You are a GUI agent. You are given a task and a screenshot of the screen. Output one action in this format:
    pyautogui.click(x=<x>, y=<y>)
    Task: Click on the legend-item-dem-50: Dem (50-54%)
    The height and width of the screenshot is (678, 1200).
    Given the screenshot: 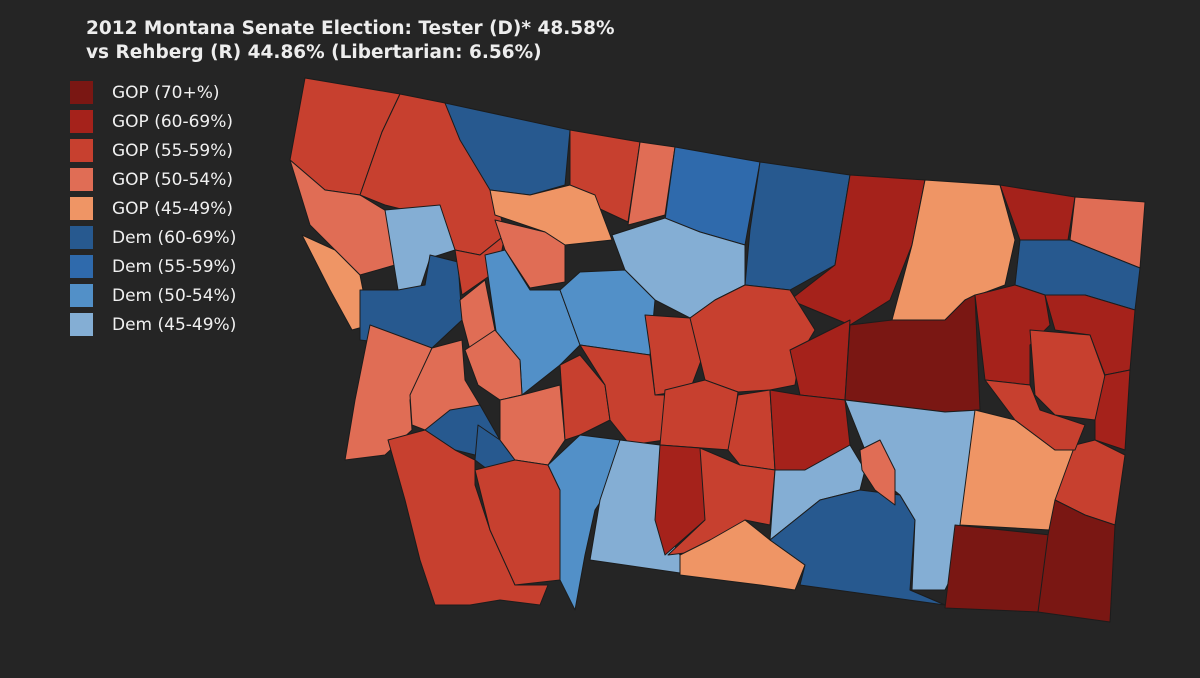 What is the action you would take?
    pyautogui.click(x=153, y=295)
    